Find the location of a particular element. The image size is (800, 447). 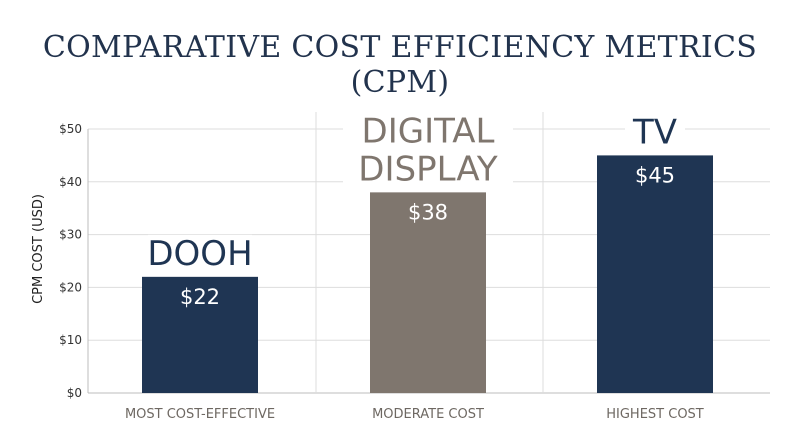

data-label: $22 is located at coordinates (200, 297).